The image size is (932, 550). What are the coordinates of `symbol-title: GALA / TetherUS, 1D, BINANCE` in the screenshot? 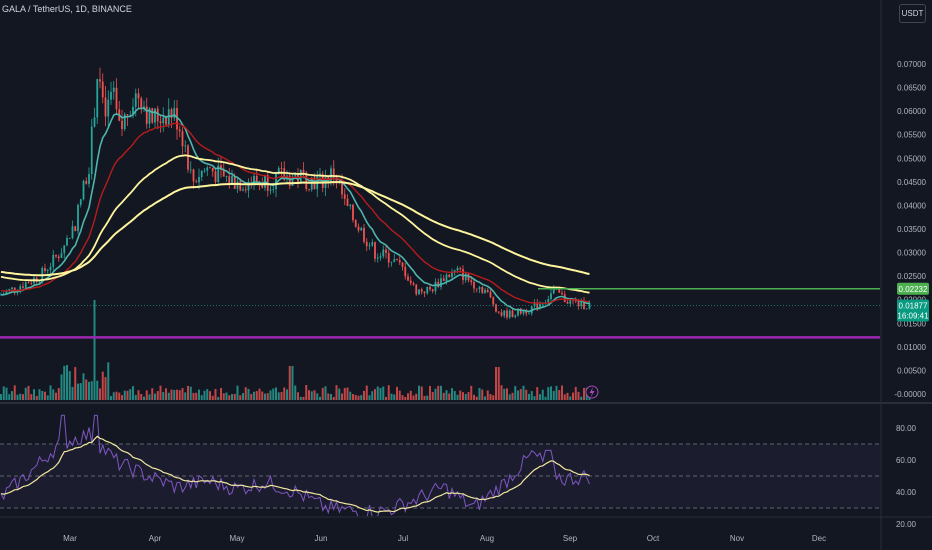 It's located at (67, 9).